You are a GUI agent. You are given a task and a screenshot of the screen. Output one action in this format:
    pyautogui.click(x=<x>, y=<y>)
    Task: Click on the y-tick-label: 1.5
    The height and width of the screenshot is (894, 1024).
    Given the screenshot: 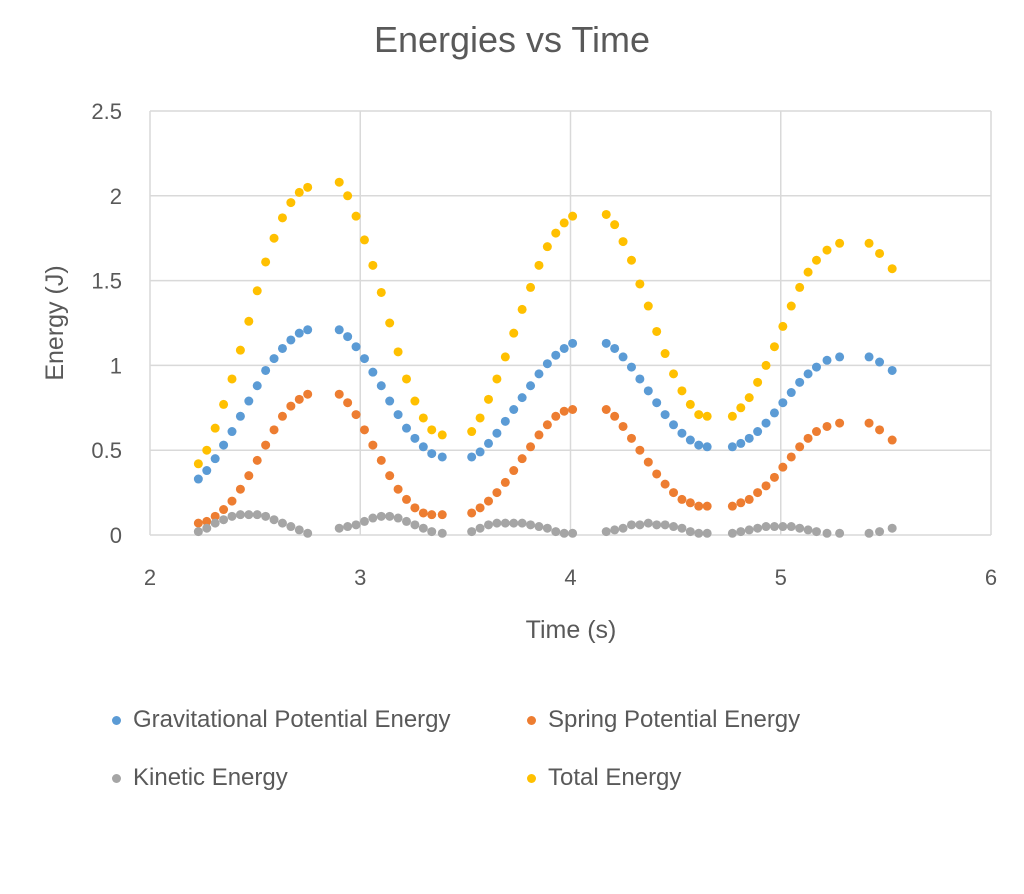 What is the action you would take?
    pyautogui.click(x=106, y=281)
    